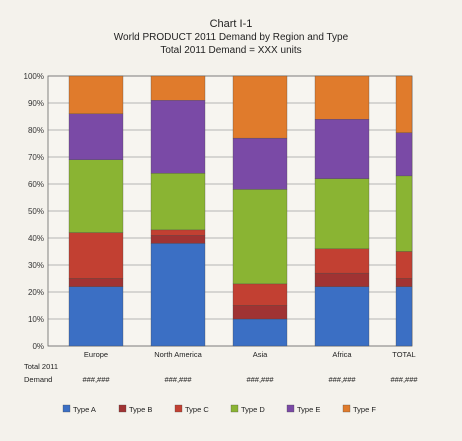  What do you see at coordinates (36, 265) in the screenshot?
I see `y-tick-label: 30%` at bounding box center [36, 265].